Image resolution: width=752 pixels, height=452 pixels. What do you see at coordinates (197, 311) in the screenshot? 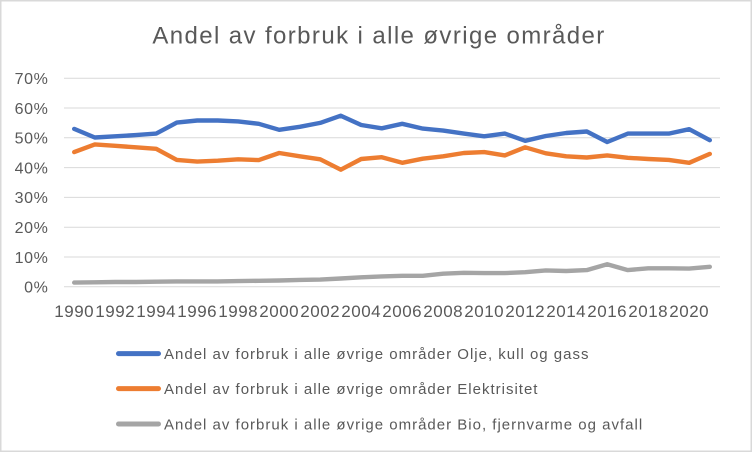
I see `svg-text: 1996` at bounding box center [197, 311].